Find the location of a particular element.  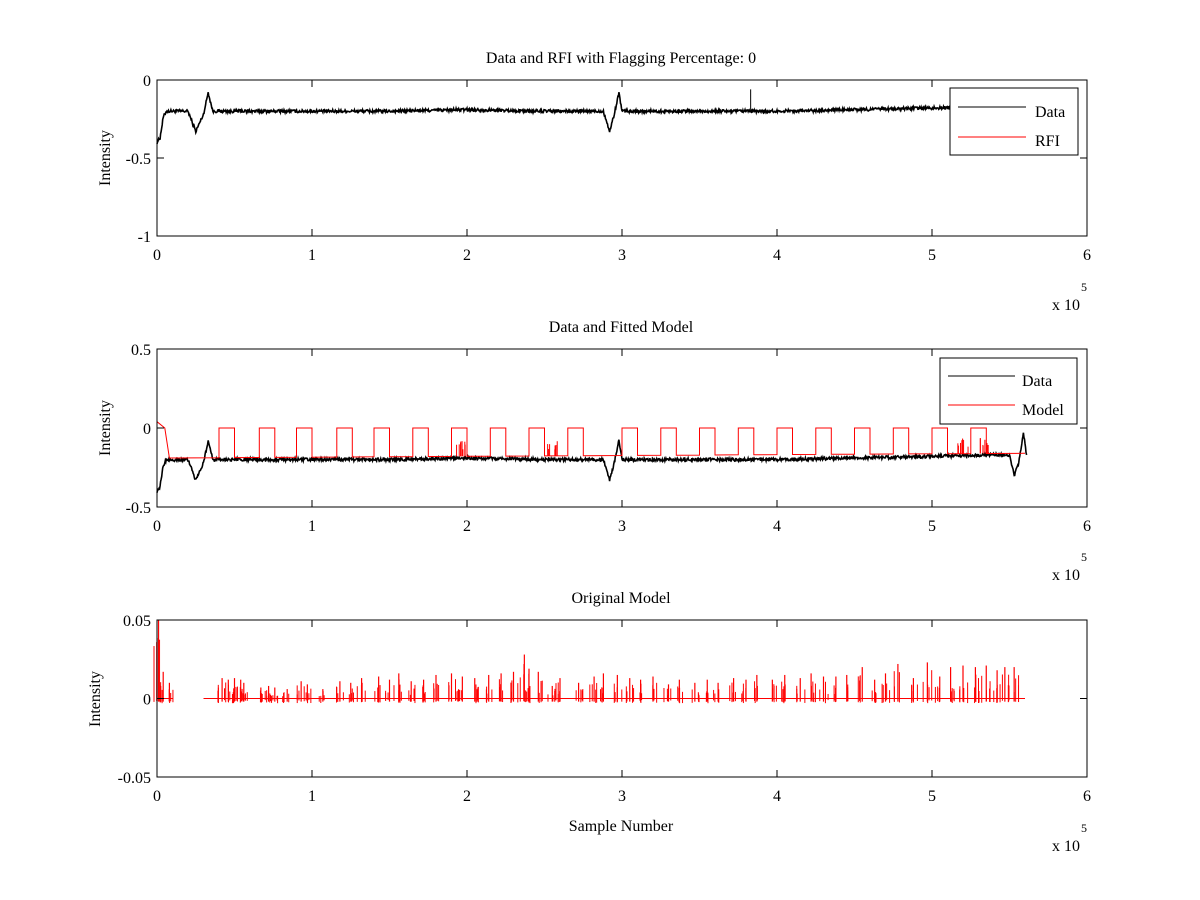

panel-3-xmultiplier-exponent: 5 is located at coordinates (1084, 828).